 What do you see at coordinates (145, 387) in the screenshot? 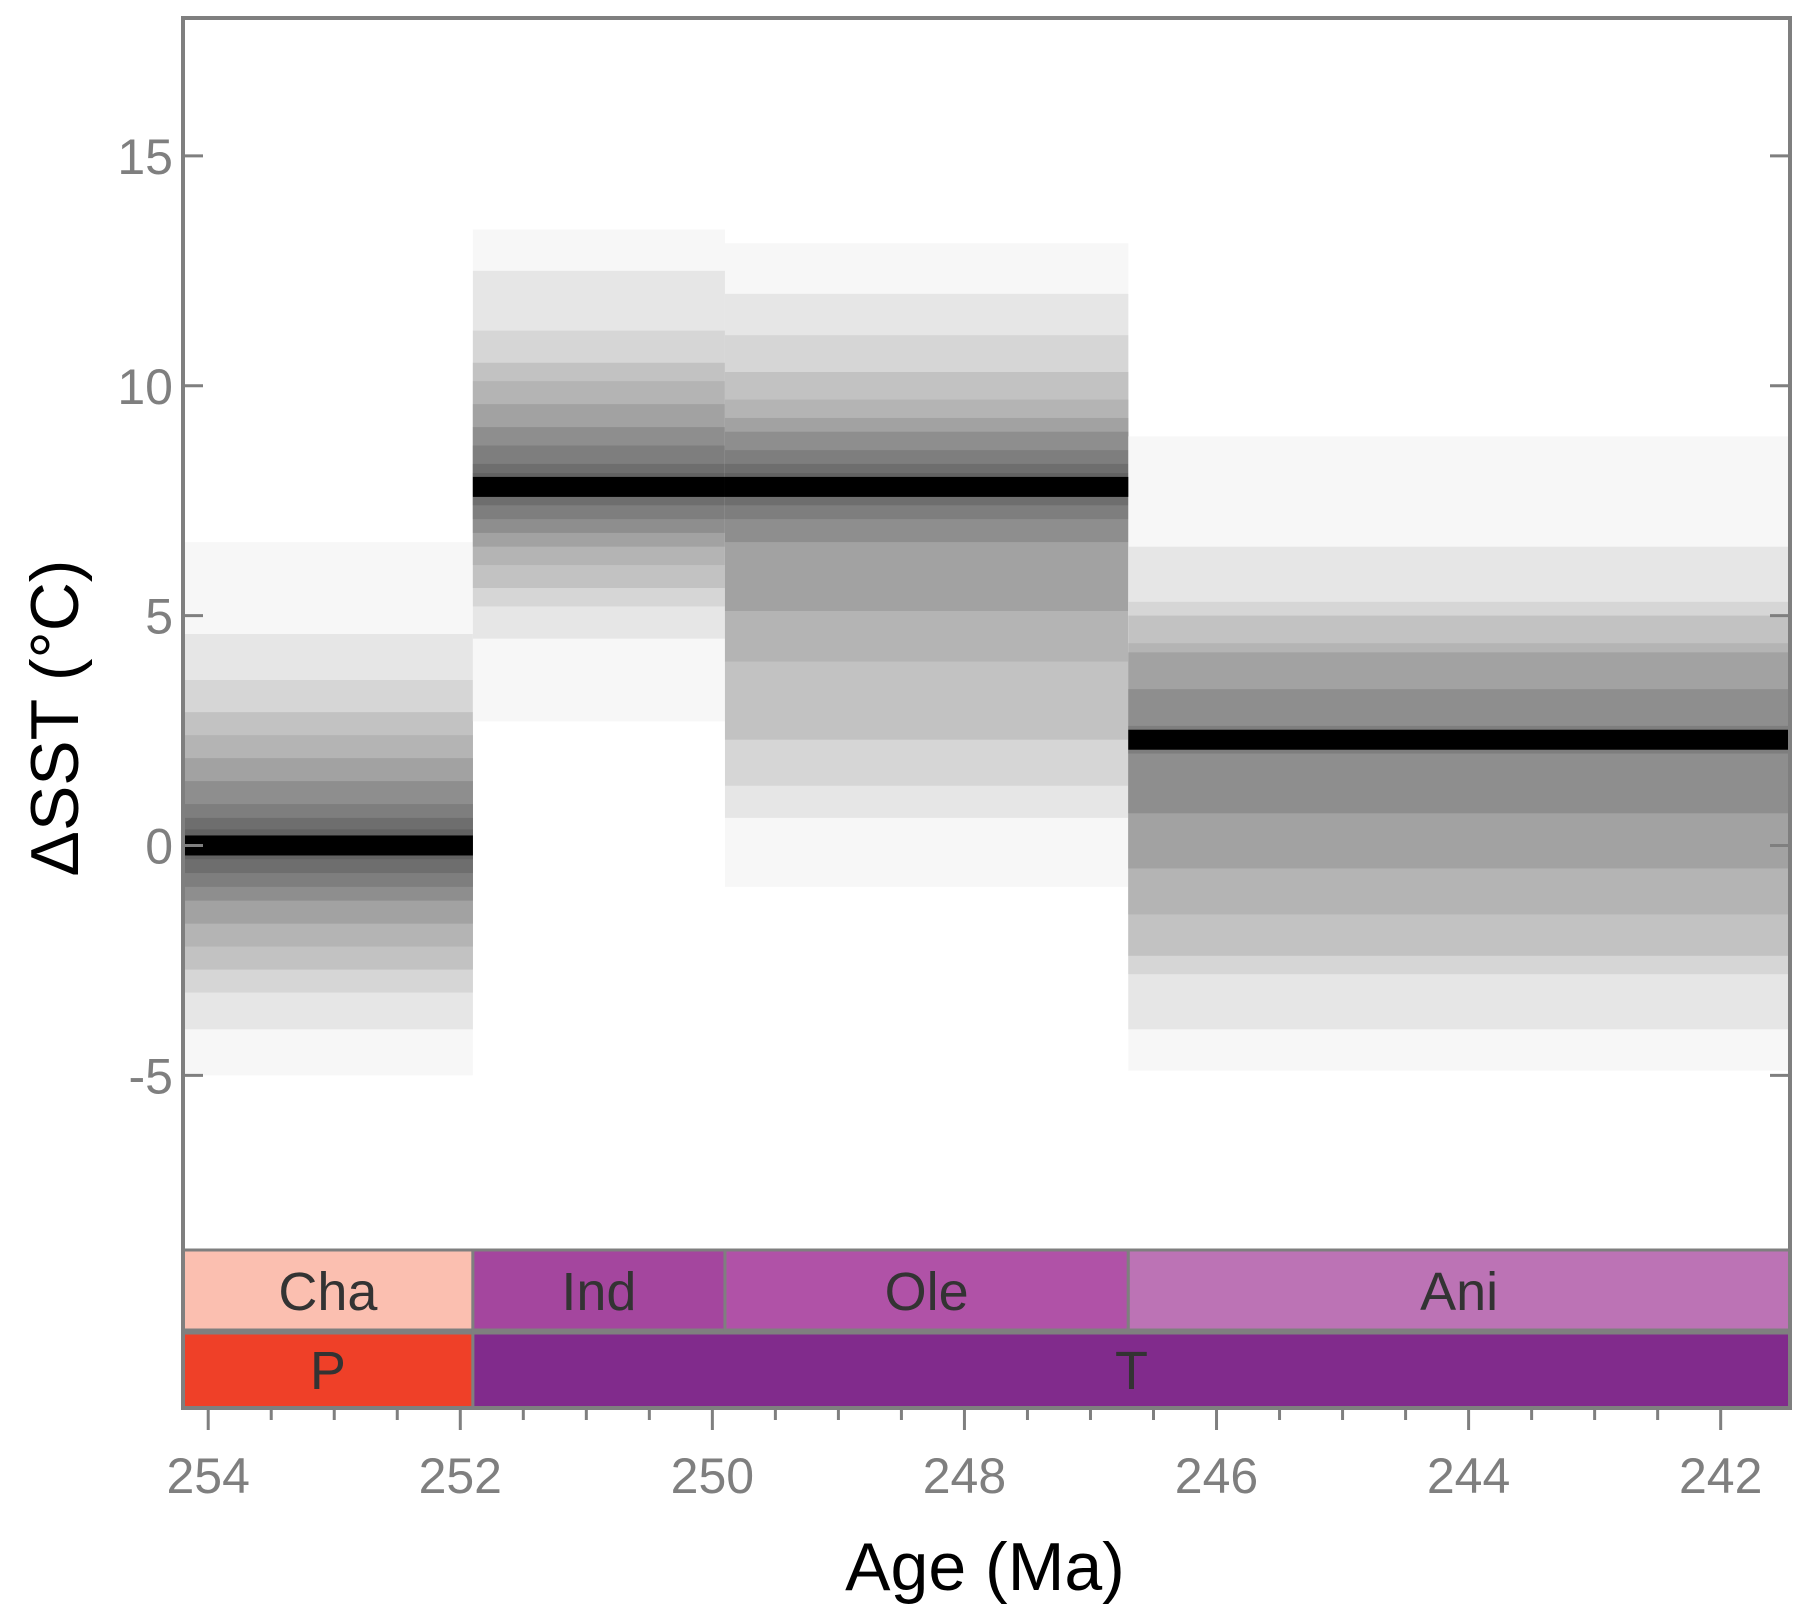
I see `y-tick-label: 10` at bounding box center [145, 387].